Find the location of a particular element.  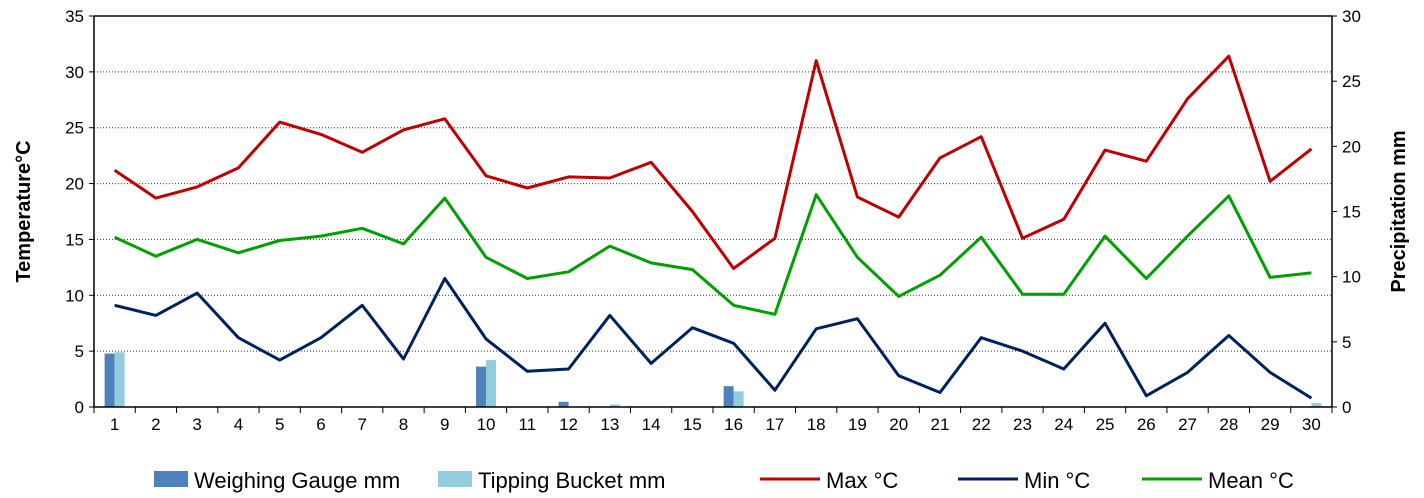

x-tick-label: 11 is located at coordinates (527, 424).